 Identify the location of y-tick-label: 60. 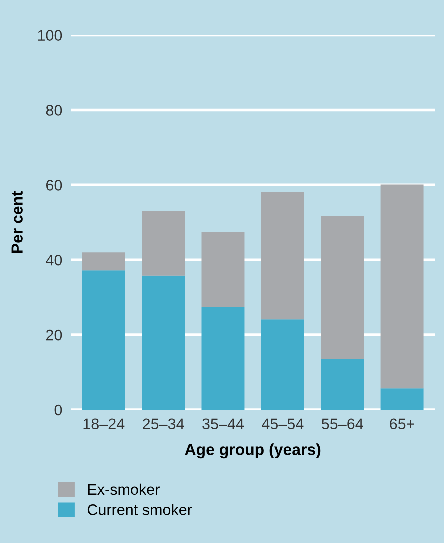
(54, 185).